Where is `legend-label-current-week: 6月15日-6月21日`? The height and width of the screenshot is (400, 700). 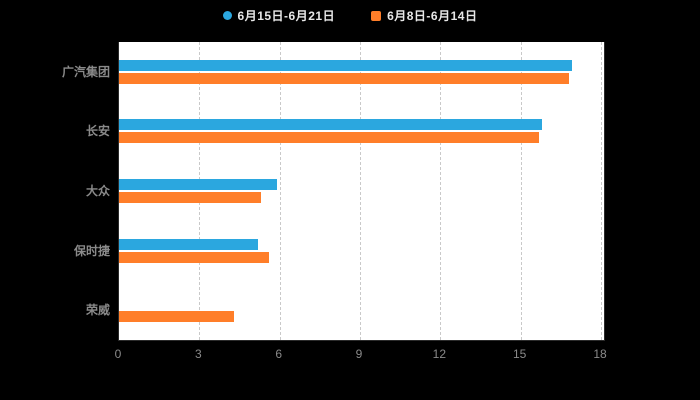
legend-label-current-week: 6月15日-6月21日 is located at coordinates (286, 16).